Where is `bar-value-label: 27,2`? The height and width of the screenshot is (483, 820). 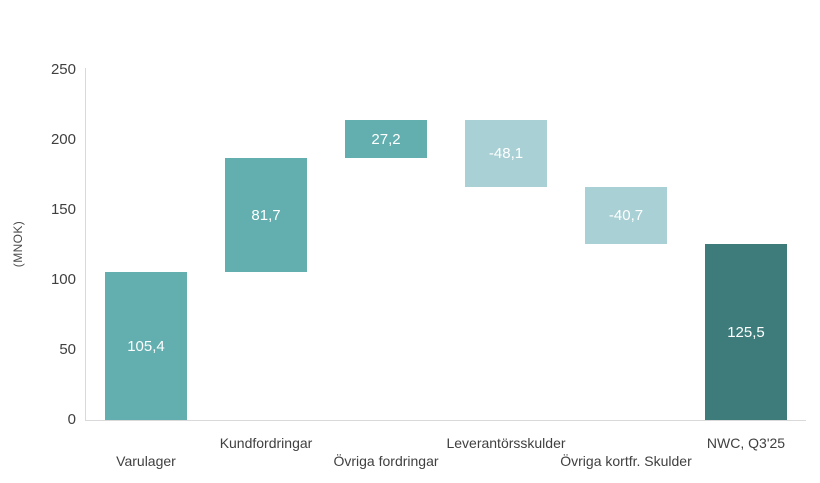 bar-value-label: 27,2 is located at coordinates (386, 139).